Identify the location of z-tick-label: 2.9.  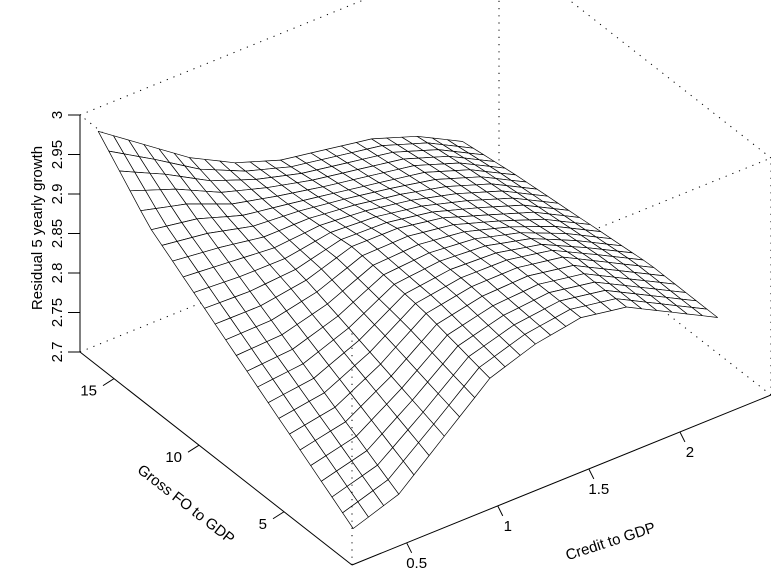
(57, 194).